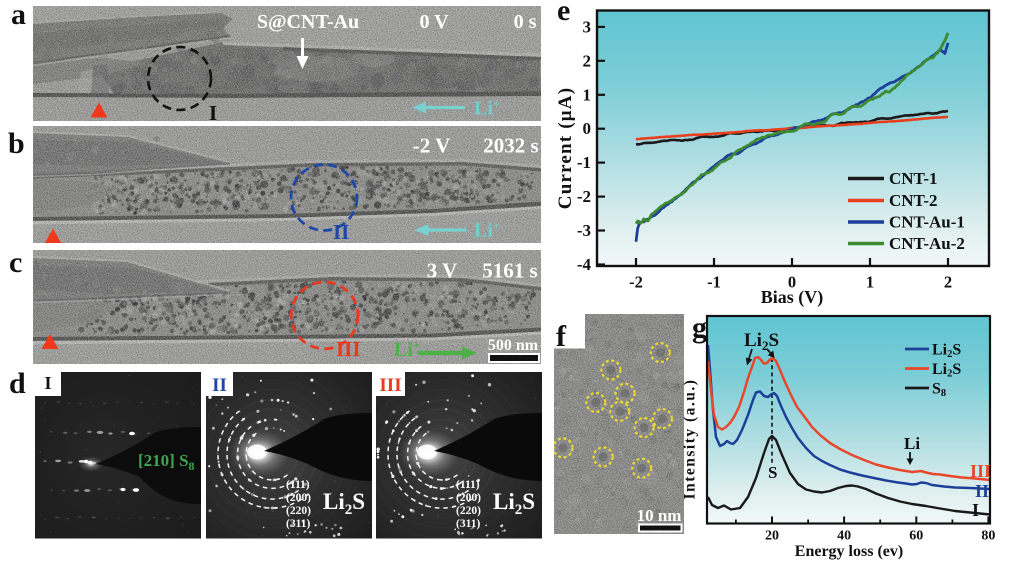 Image resolution: width=1011 pixels, height=567 pixels. What do you see at coordinates (772, 536) in the screenshot?
I see `svg-text: 20` at bounding box center [772, 536].